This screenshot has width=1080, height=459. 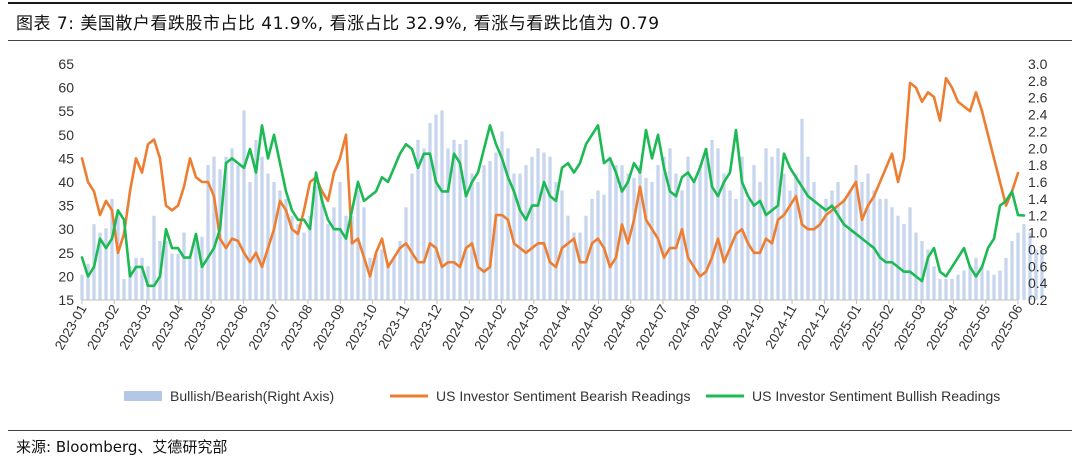 I want to click on legend-swatch-ratio, so click(x=143, y=396).